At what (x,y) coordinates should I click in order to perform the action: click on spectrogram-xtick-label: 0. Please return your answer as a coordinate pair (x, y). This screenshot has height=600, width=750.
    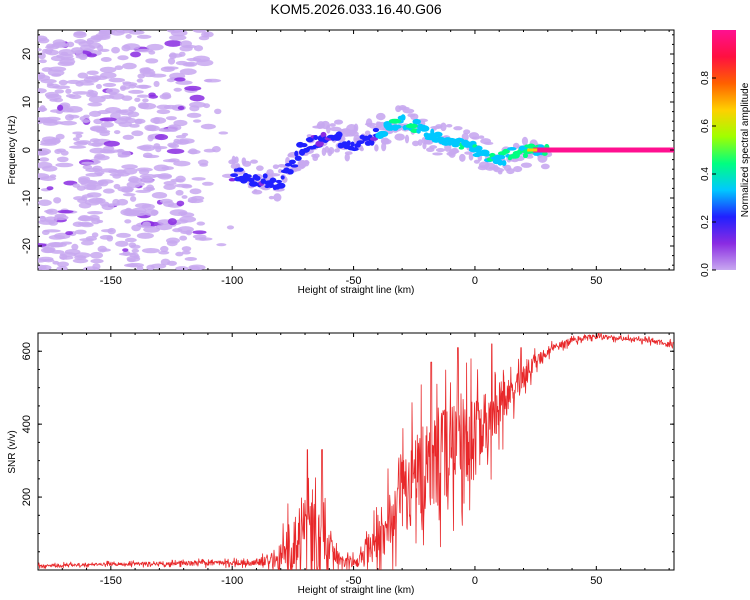
    Looking at the image, I should click on (475, 281).